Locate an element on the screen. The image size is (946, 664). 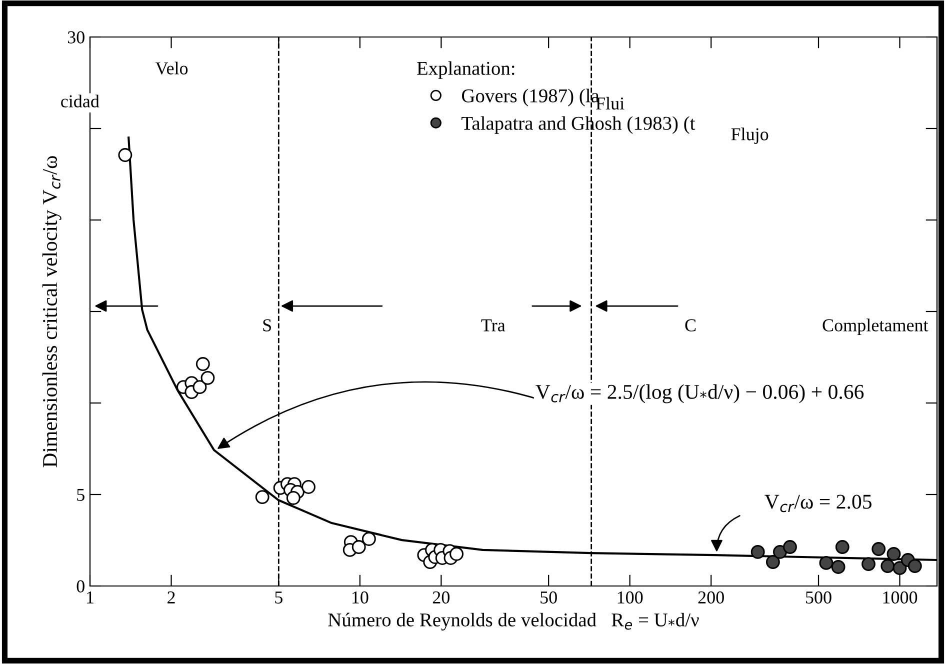
y-tick-label: 5 is located at coordinates (80, 494).